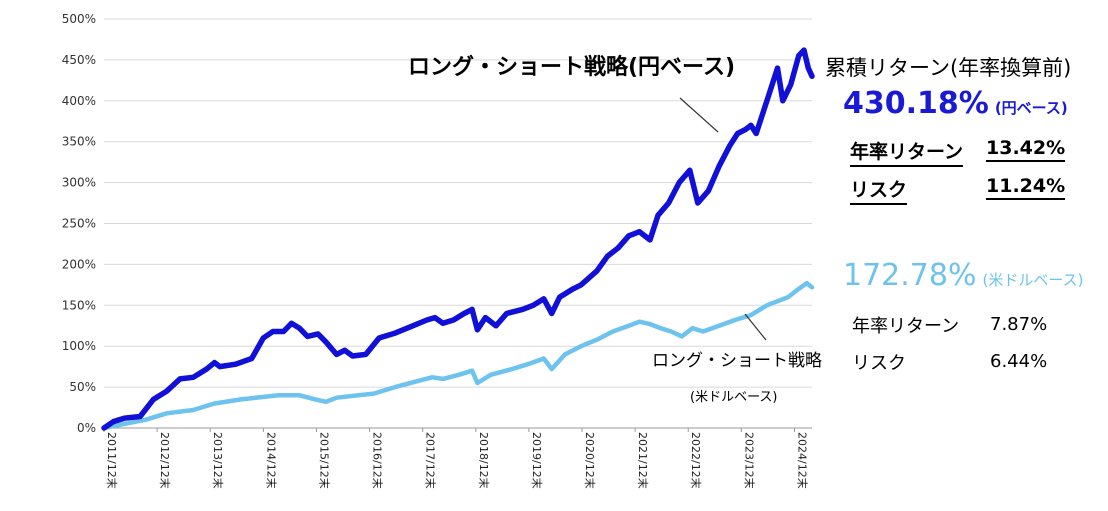 This screenshot has width=1108, height=511. I want to click on x-tick-label: 2019/12末, so click(537, 460).